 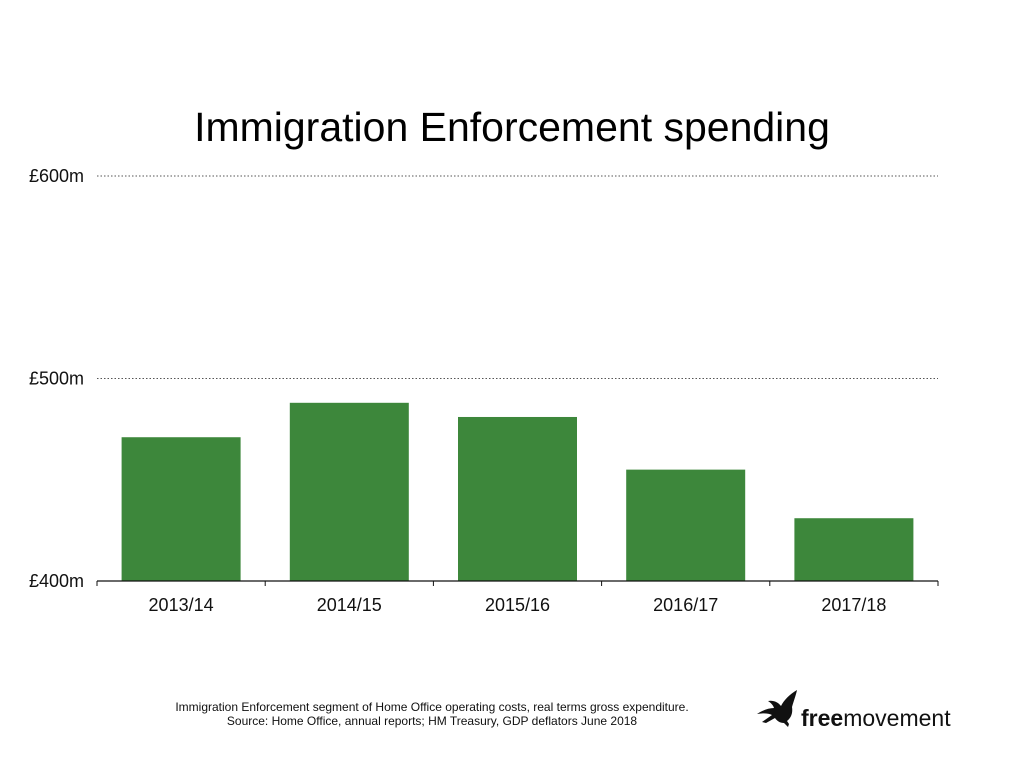 I want to click on freemovement-logo: freemovement, so click(x=864, y=710).